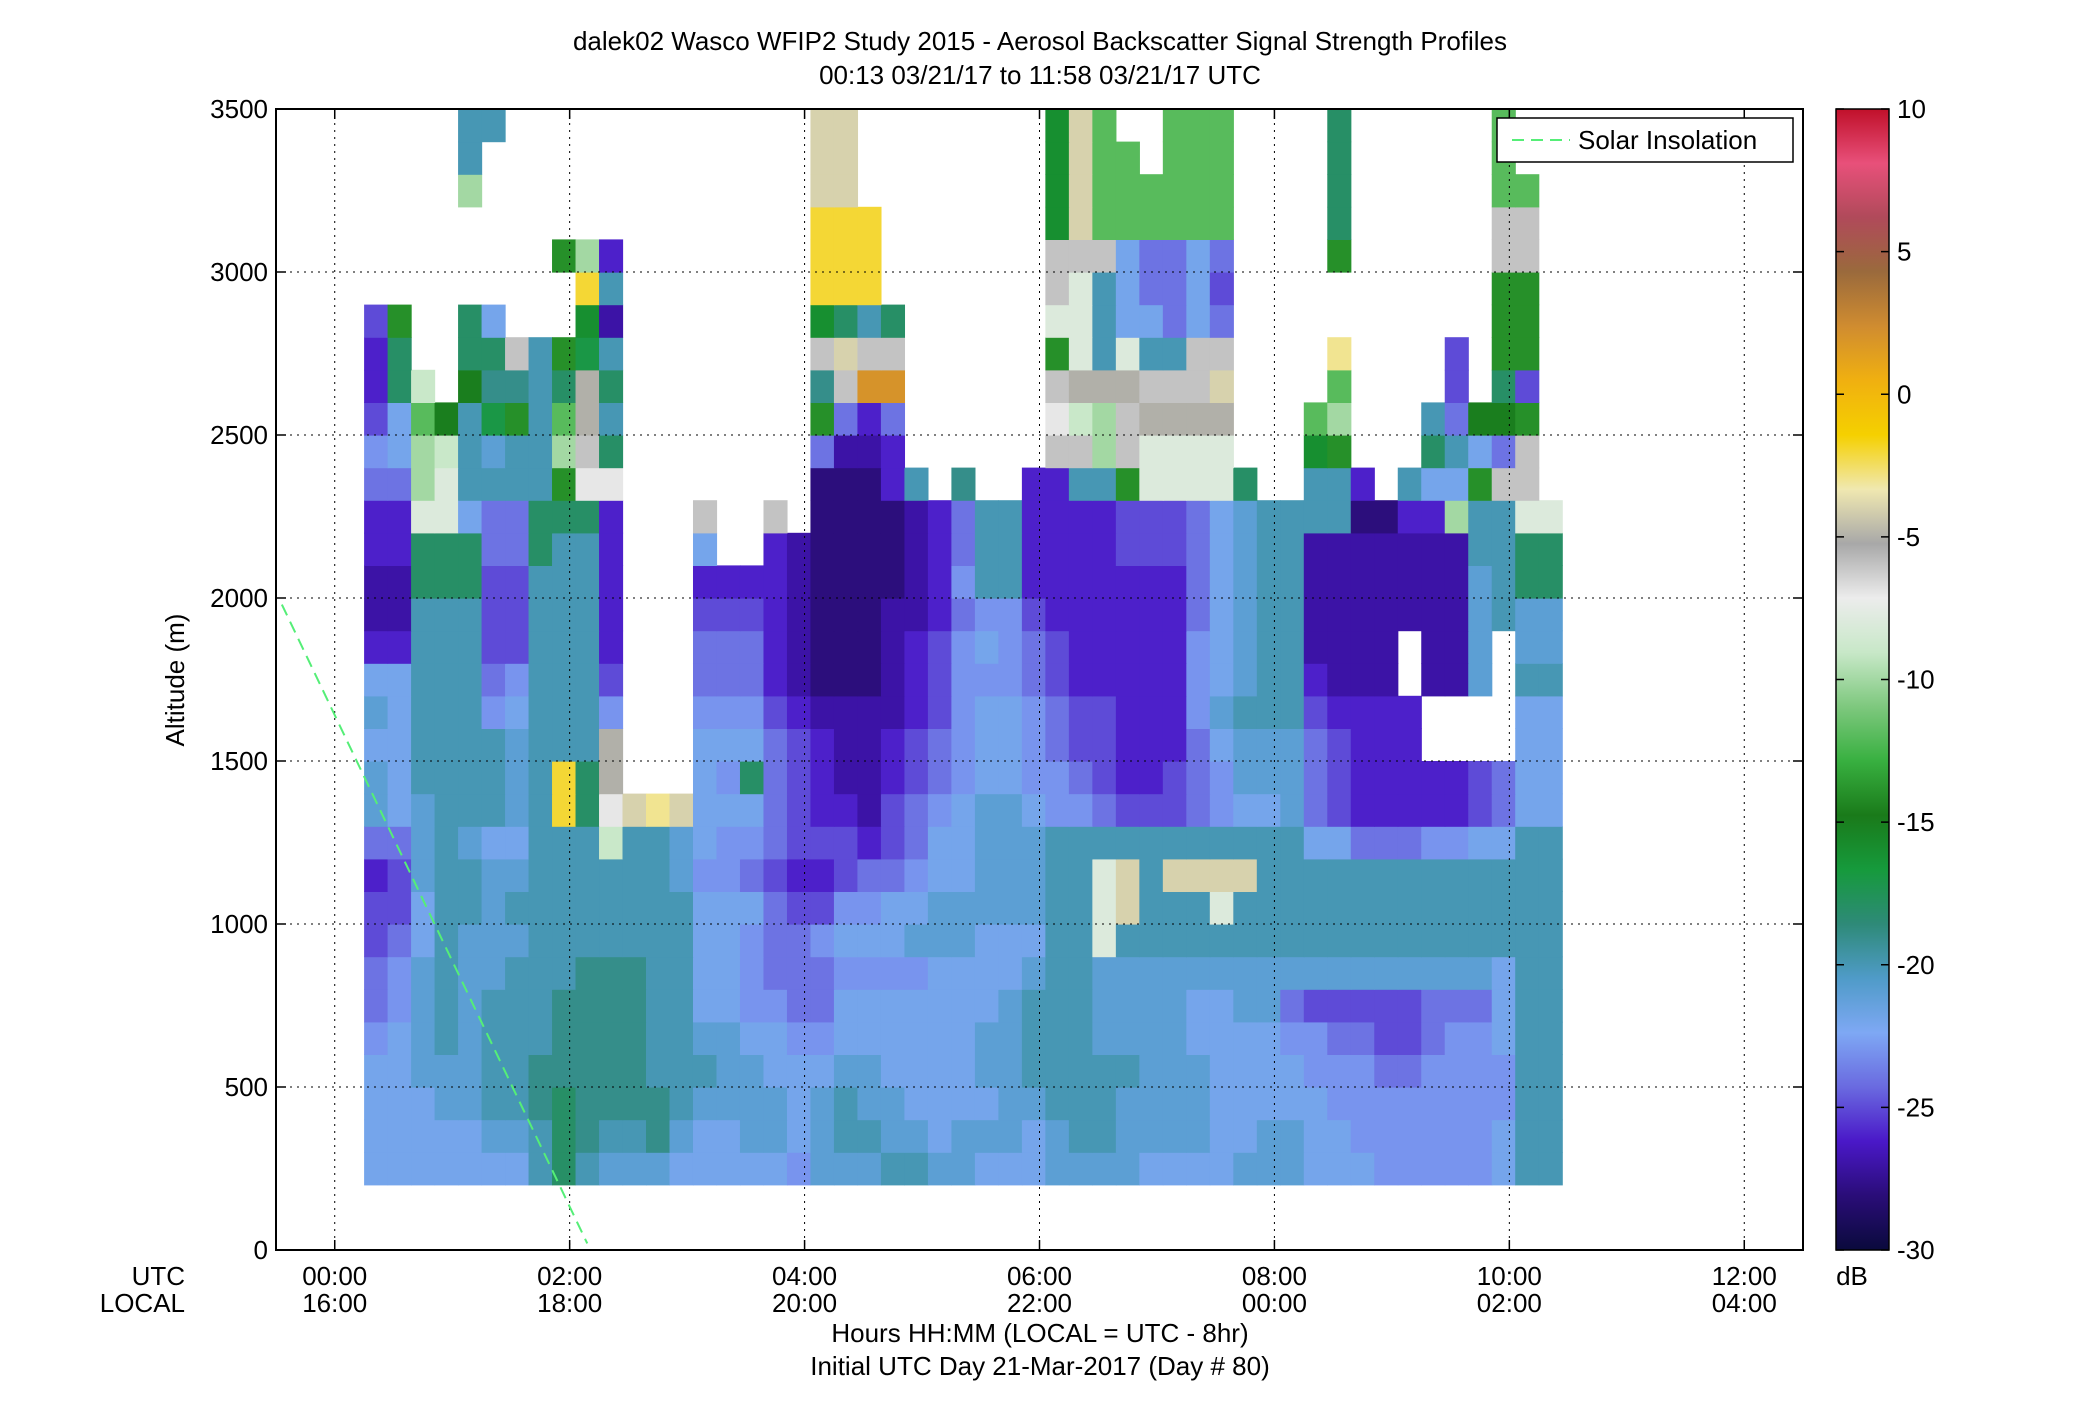 The height and width of the screenshot is (1425, 2098). Describe the element at coordinates (239, 924) in the screenshot. I see `y-tick-label: 1000` at that location.